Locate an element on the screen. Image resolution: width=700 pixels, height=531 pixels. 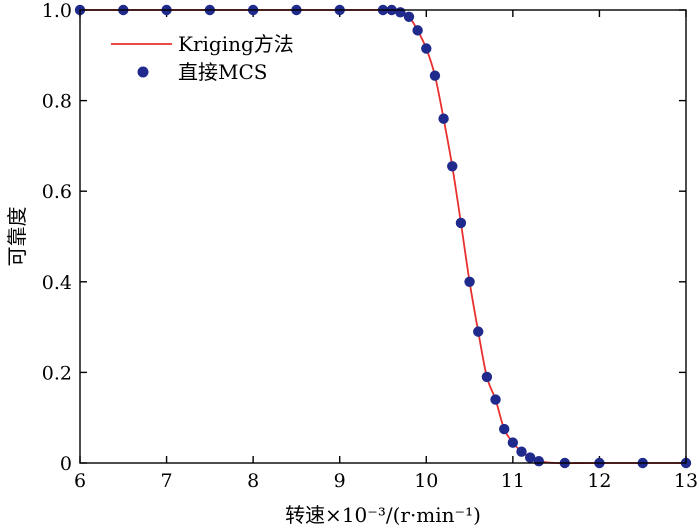
y-tick-label: 0 is located at coordinates (66, 464).